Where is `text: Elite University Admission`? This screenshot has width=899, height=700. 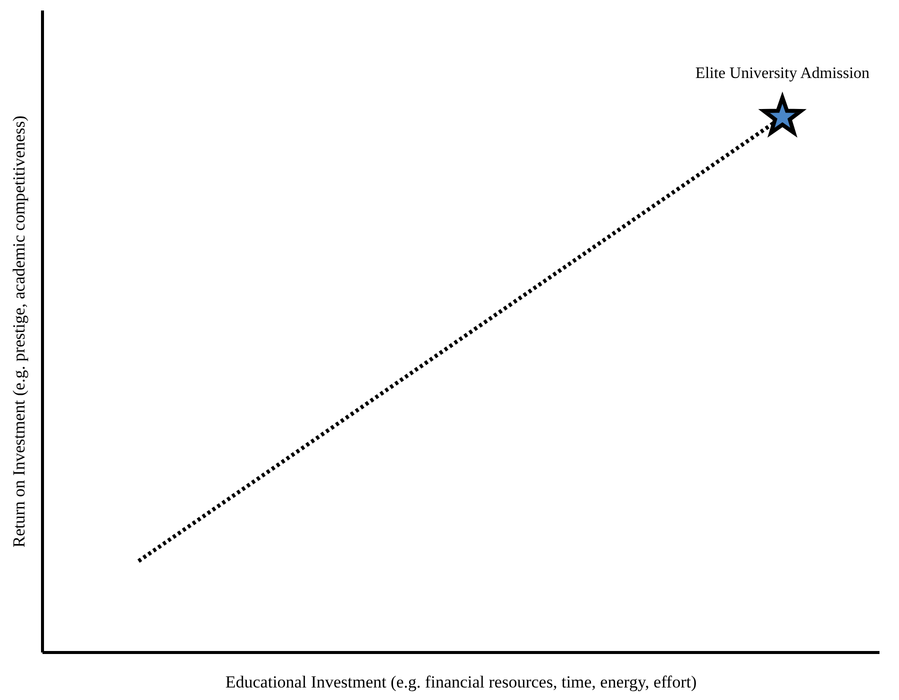
text: Elite University Admission is located at coordinates (782, 73).